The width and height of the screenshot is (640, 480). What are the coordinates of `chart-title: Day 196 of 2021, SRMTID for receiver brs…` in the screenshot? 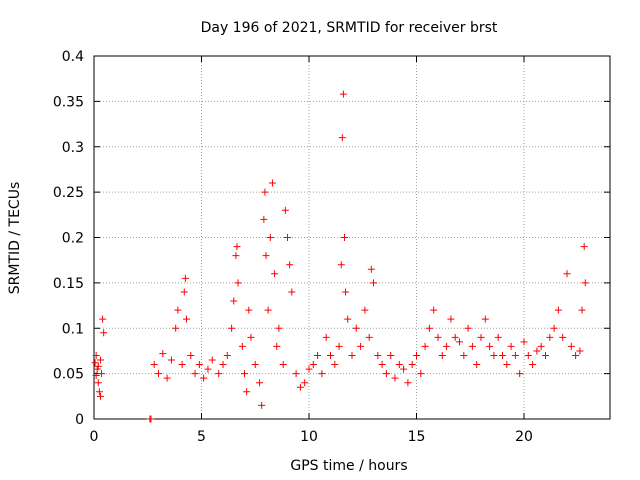 It's located at (349, 28).